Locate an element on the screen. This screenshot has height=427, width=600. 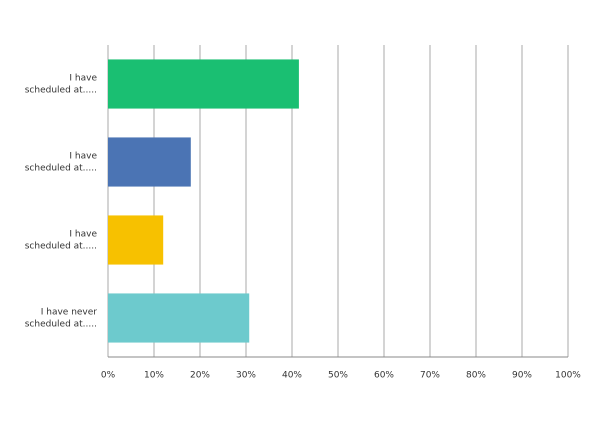
x-tick-label: 20% is located at coordinates (200, 376).